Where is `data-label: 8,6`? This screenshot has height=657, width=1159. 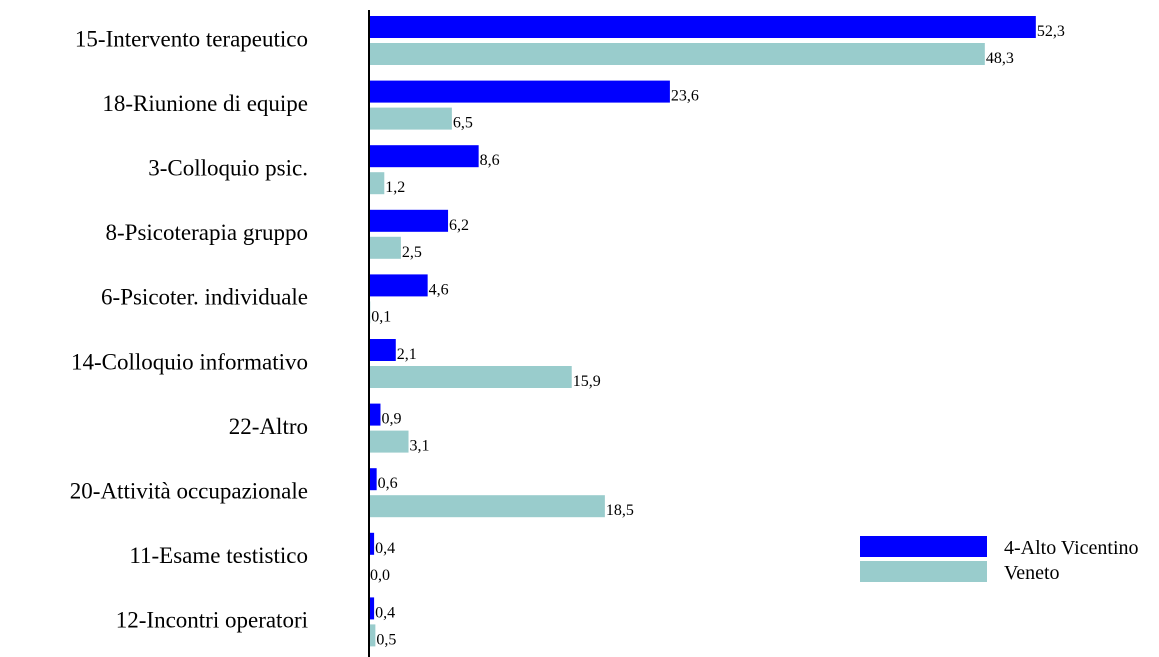 data-label: 8,6 is located at coordinates (490, 160).